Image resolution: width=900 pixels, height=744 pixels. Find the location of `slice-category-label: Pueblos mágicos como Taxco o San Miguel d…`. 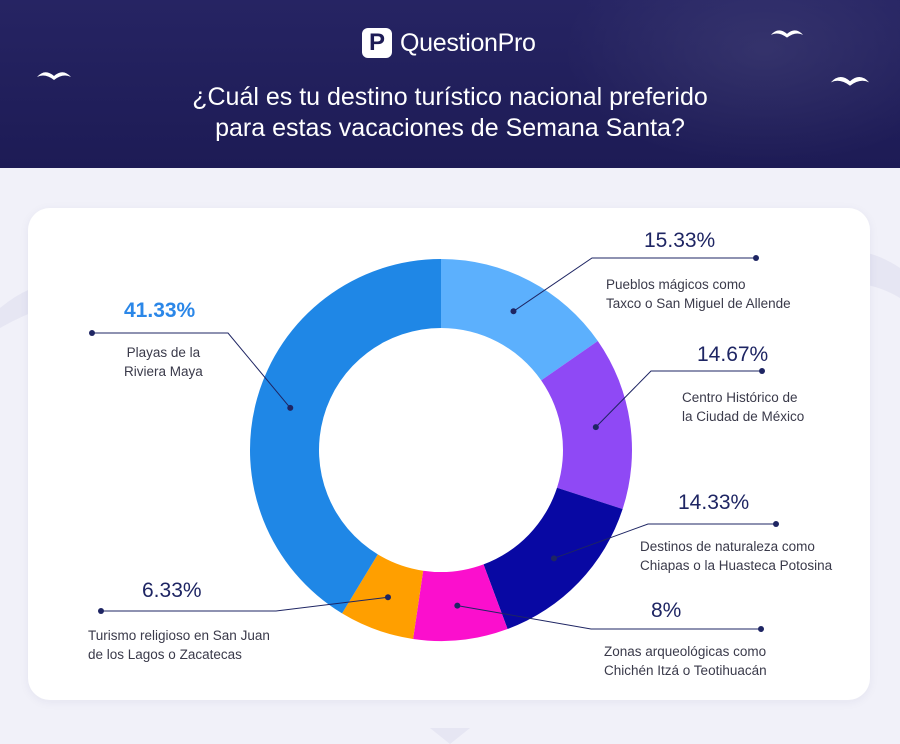

slice-category-label: Pueblos mágicos como Taxco o San Miguel d… is located at coordinates (698, 294).